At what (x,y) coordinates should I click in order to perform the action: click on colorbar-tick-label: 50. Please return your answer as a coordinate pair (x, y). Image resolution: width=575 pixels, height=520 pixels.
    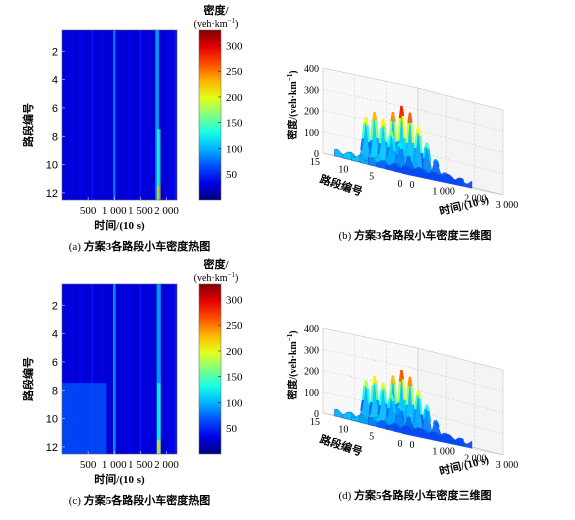
    Looking at the image, I should click on (232, 429).